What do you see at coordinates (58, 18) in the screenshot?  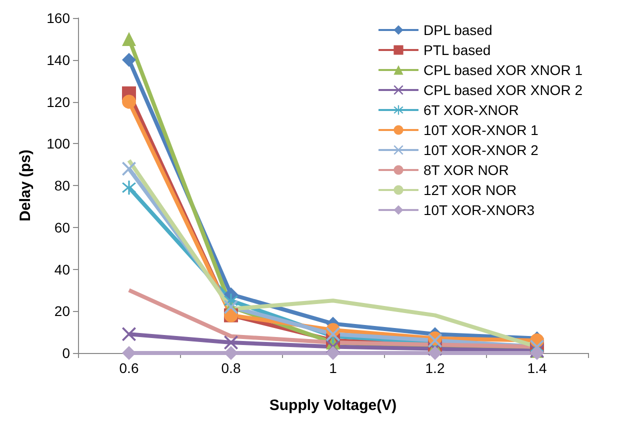 I see `y-tick-label: 160` at bounding box center [58, 18].